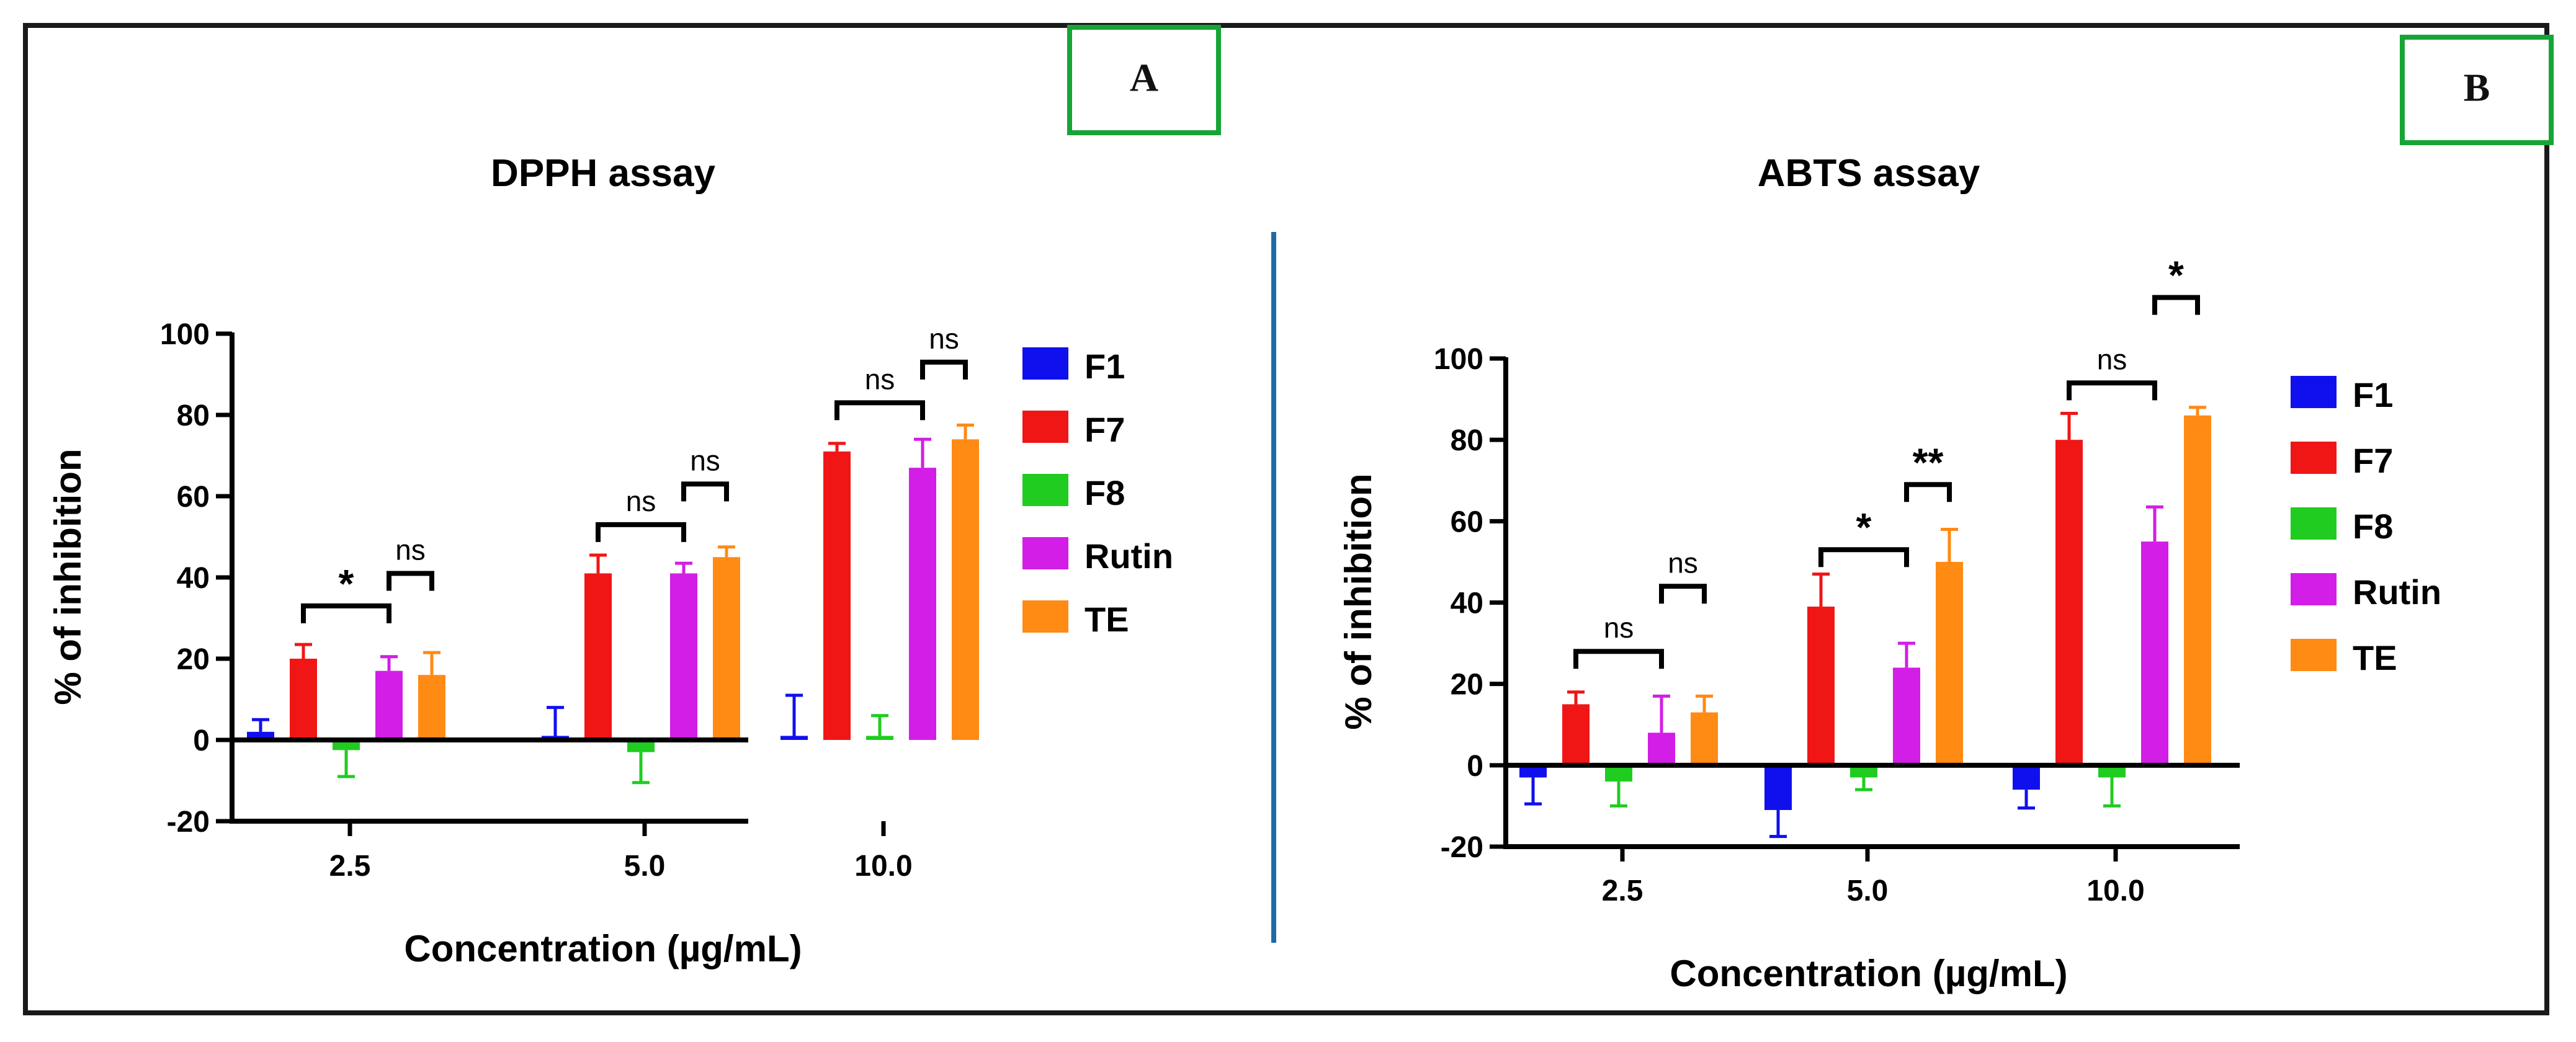  Describe the element at coordinates (1928, 462) in the screenshot. I see `significance-label: **` at that location.